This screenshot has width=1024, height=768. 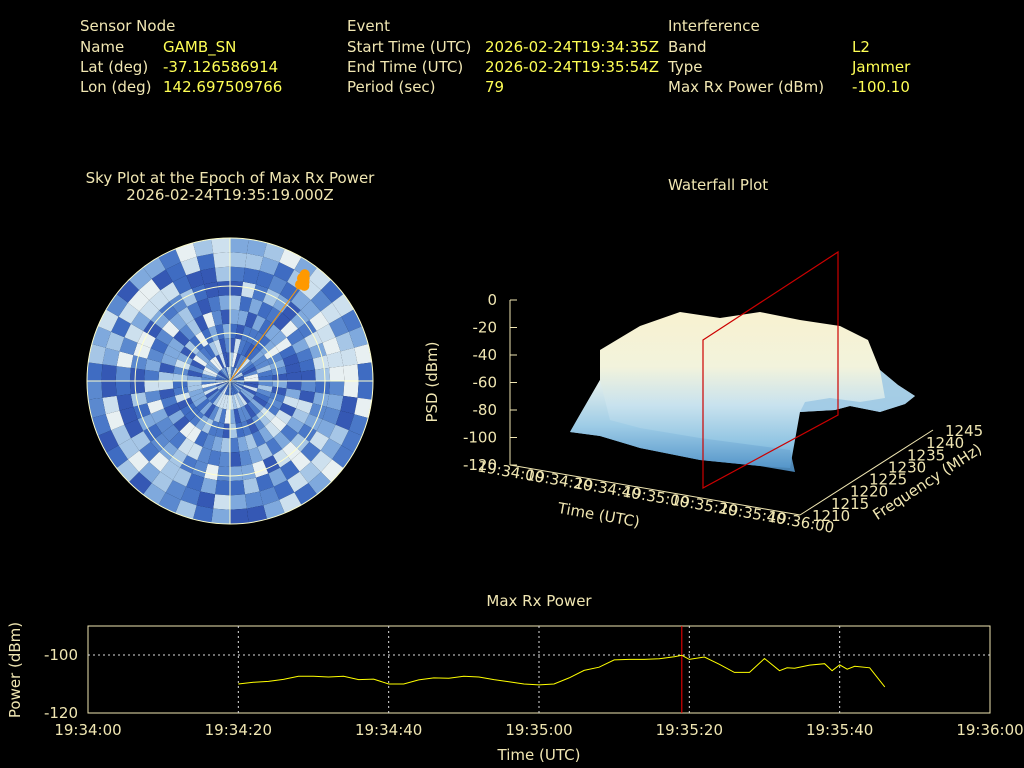 I want to click on wf-freq-tick-label: 1235, so click(x=926, y=455).